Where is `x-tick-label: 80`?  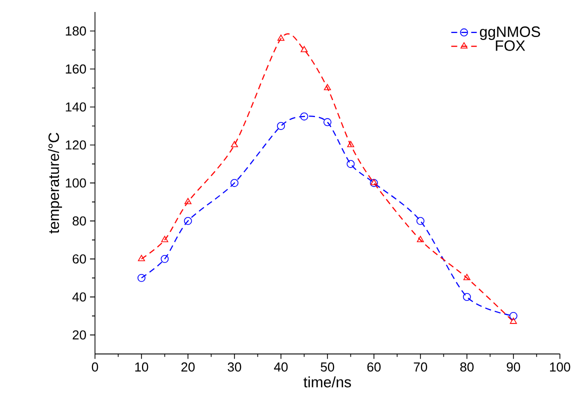
x-tick-label: 80 is located at coordinates (467, 367).